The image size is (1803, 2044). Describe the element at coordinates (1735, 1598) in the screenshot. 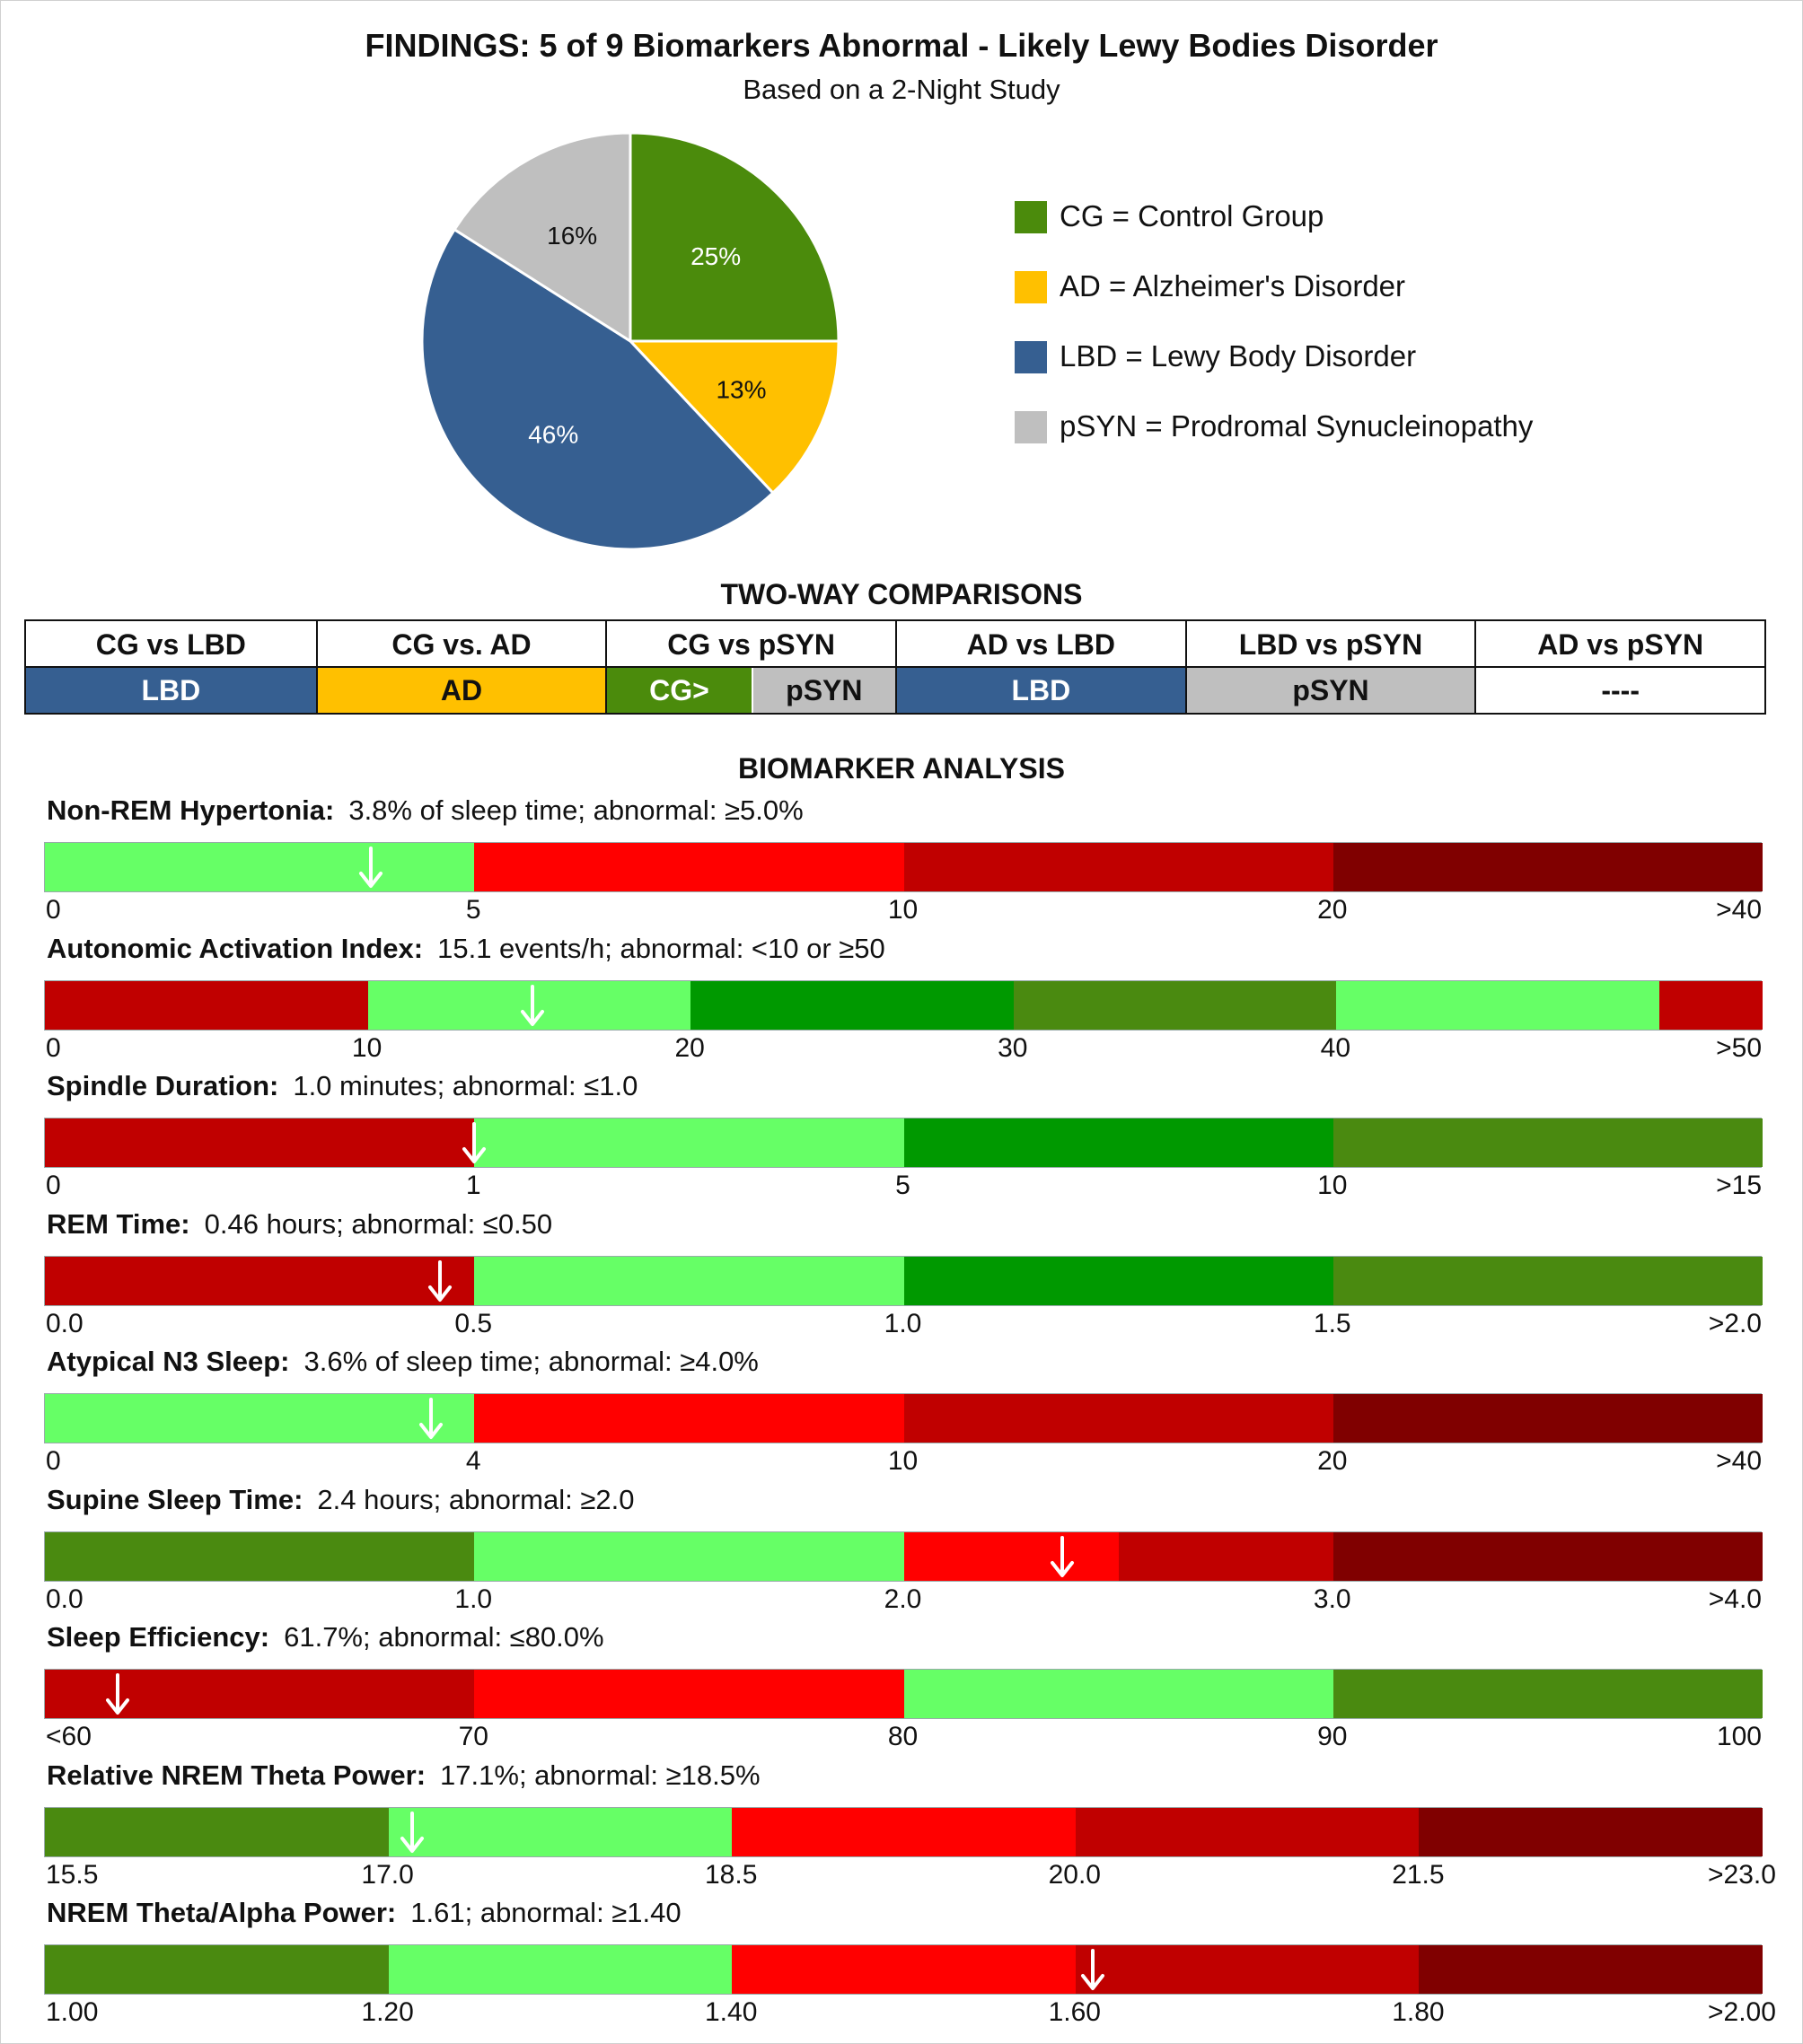

I see `biomarker-tick-label: >4.0` at that location.